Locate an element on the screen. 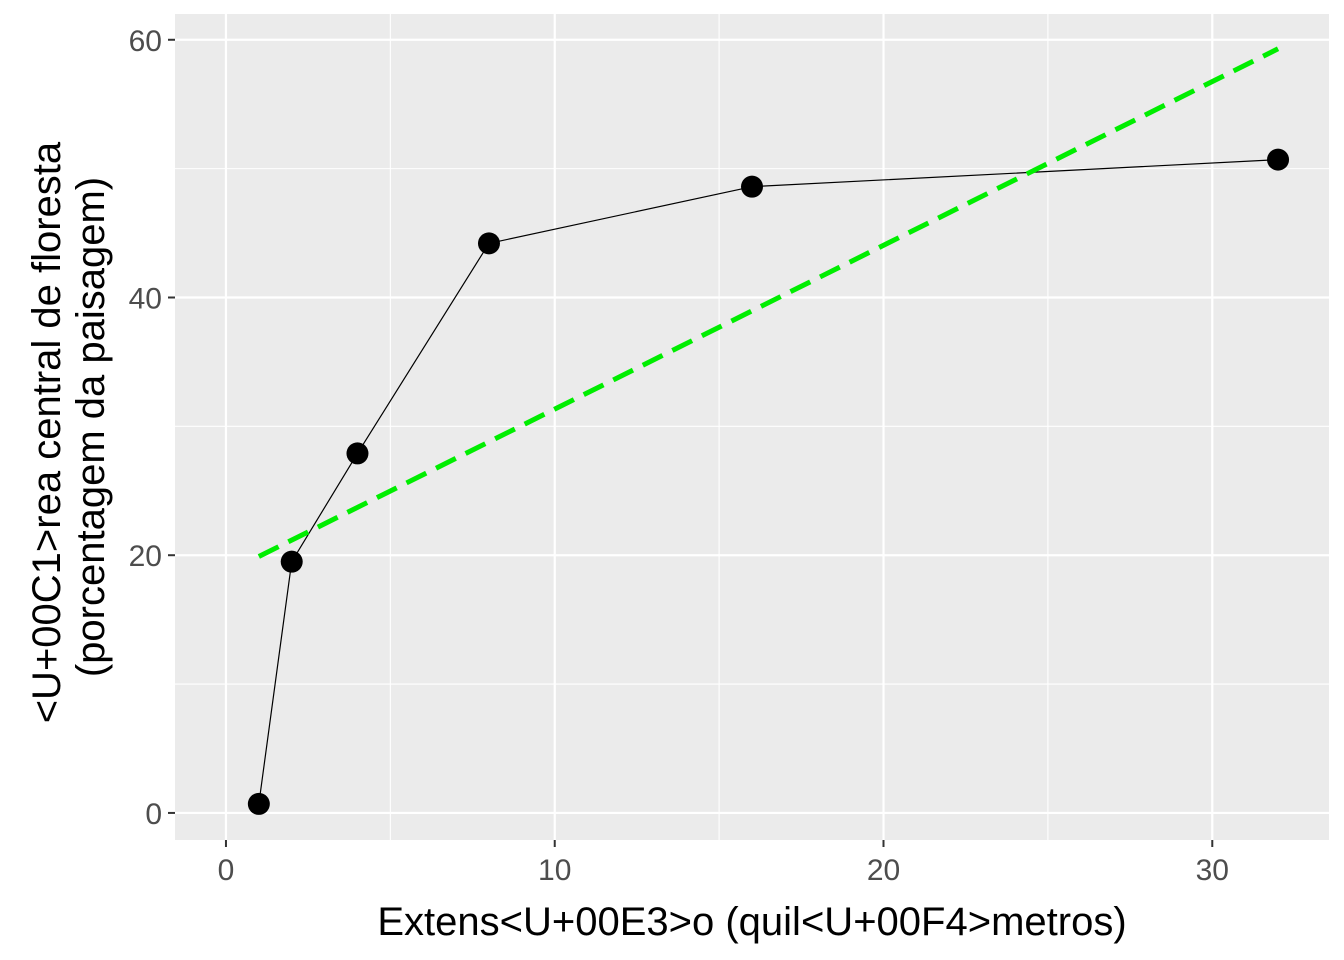  x-tick-label: 20 is located at coordinates (883, 870).